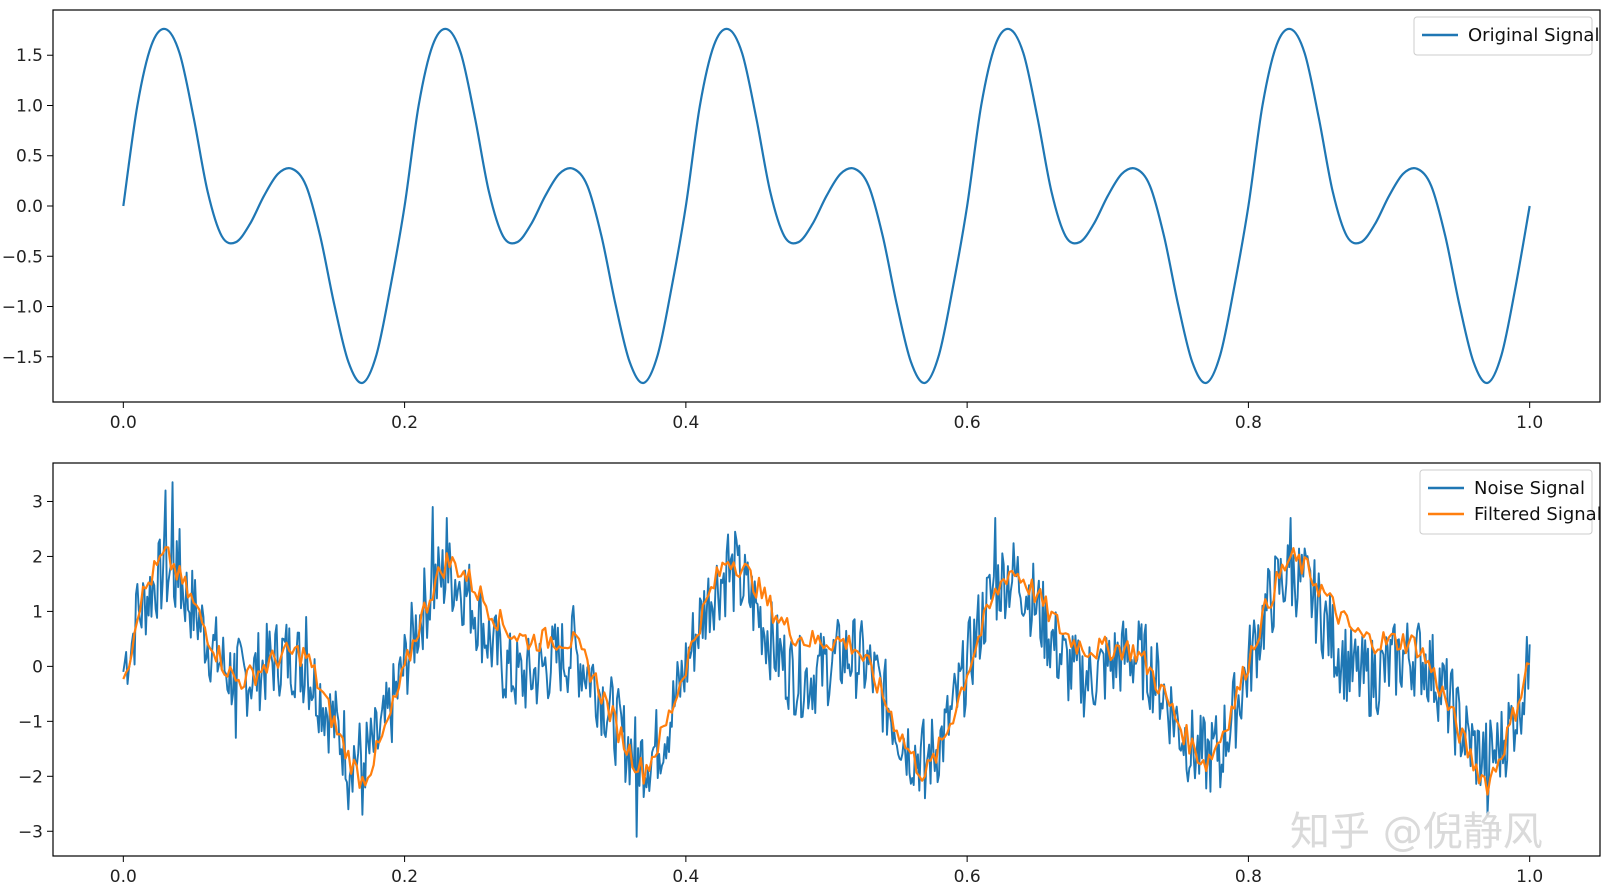  I want to click on top-y-ticks: 1.5 1.0 0.5 0.0 −0.5 −1.0 −1.5, so click(27, 207).